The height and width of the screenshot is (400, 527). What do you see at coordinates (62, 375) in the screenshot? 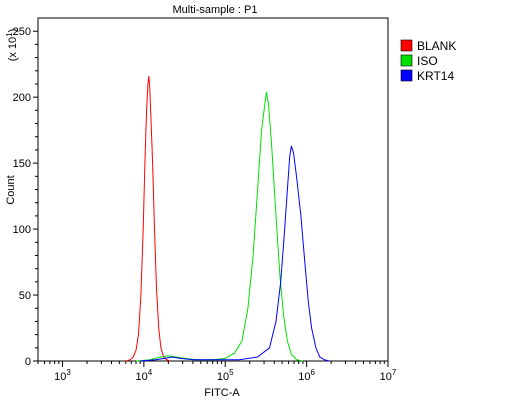
I see `x-tick-label: 10³` at bounding box center [62, 375].